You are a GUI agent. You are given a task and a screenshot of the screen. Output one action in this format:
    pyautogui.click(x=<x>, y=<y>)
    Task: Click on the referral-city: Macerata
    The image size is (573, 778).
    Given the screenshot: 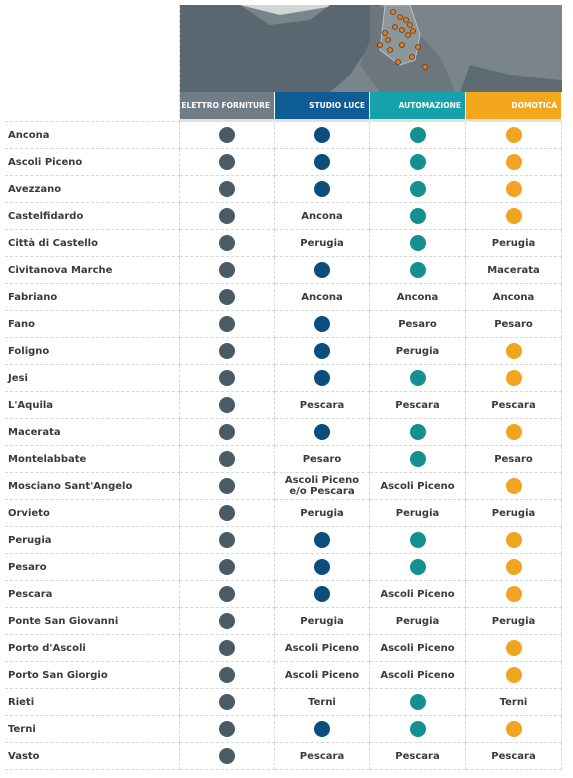 What is the action you would take?
    pyautogui.click(x=514, y=270)
    